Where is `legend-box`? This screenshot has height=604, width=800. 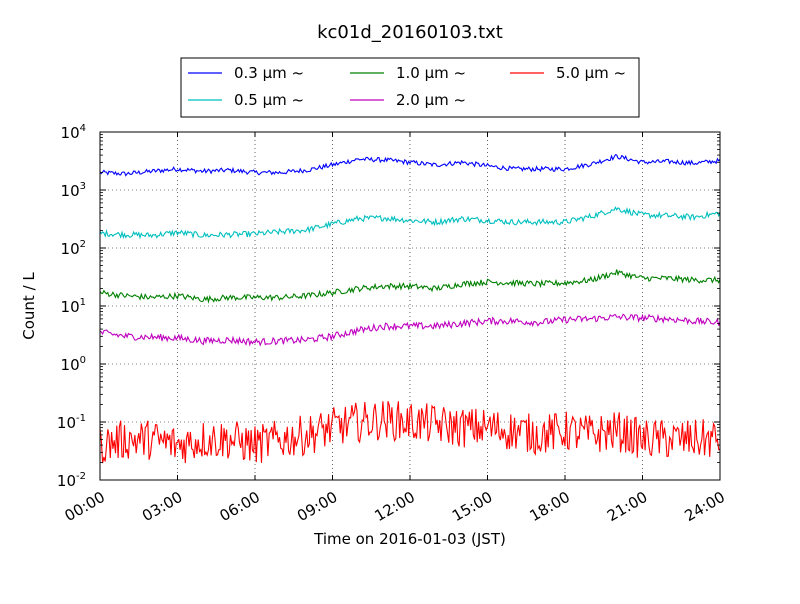 legend-box is located at coordinates (410, 87).